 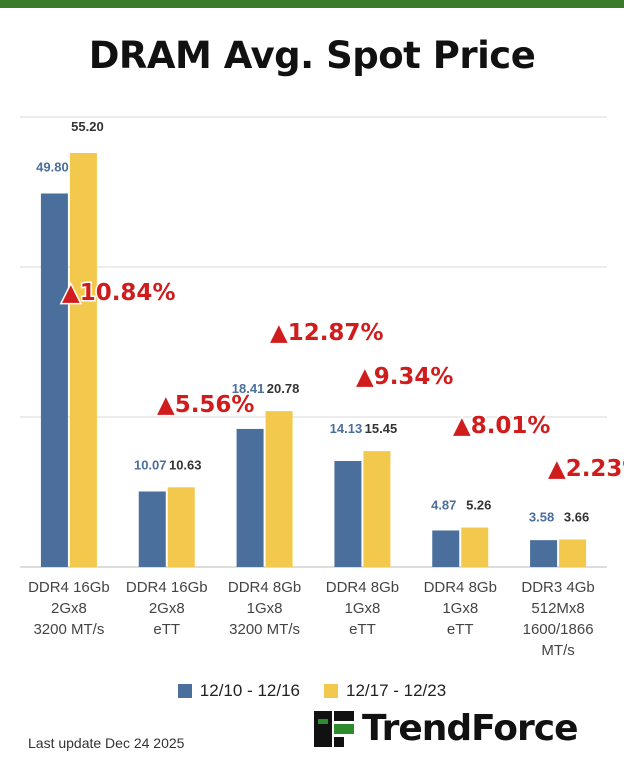 I want to click on change-label-3: ▲9.34%, so click(x=404, y=377).